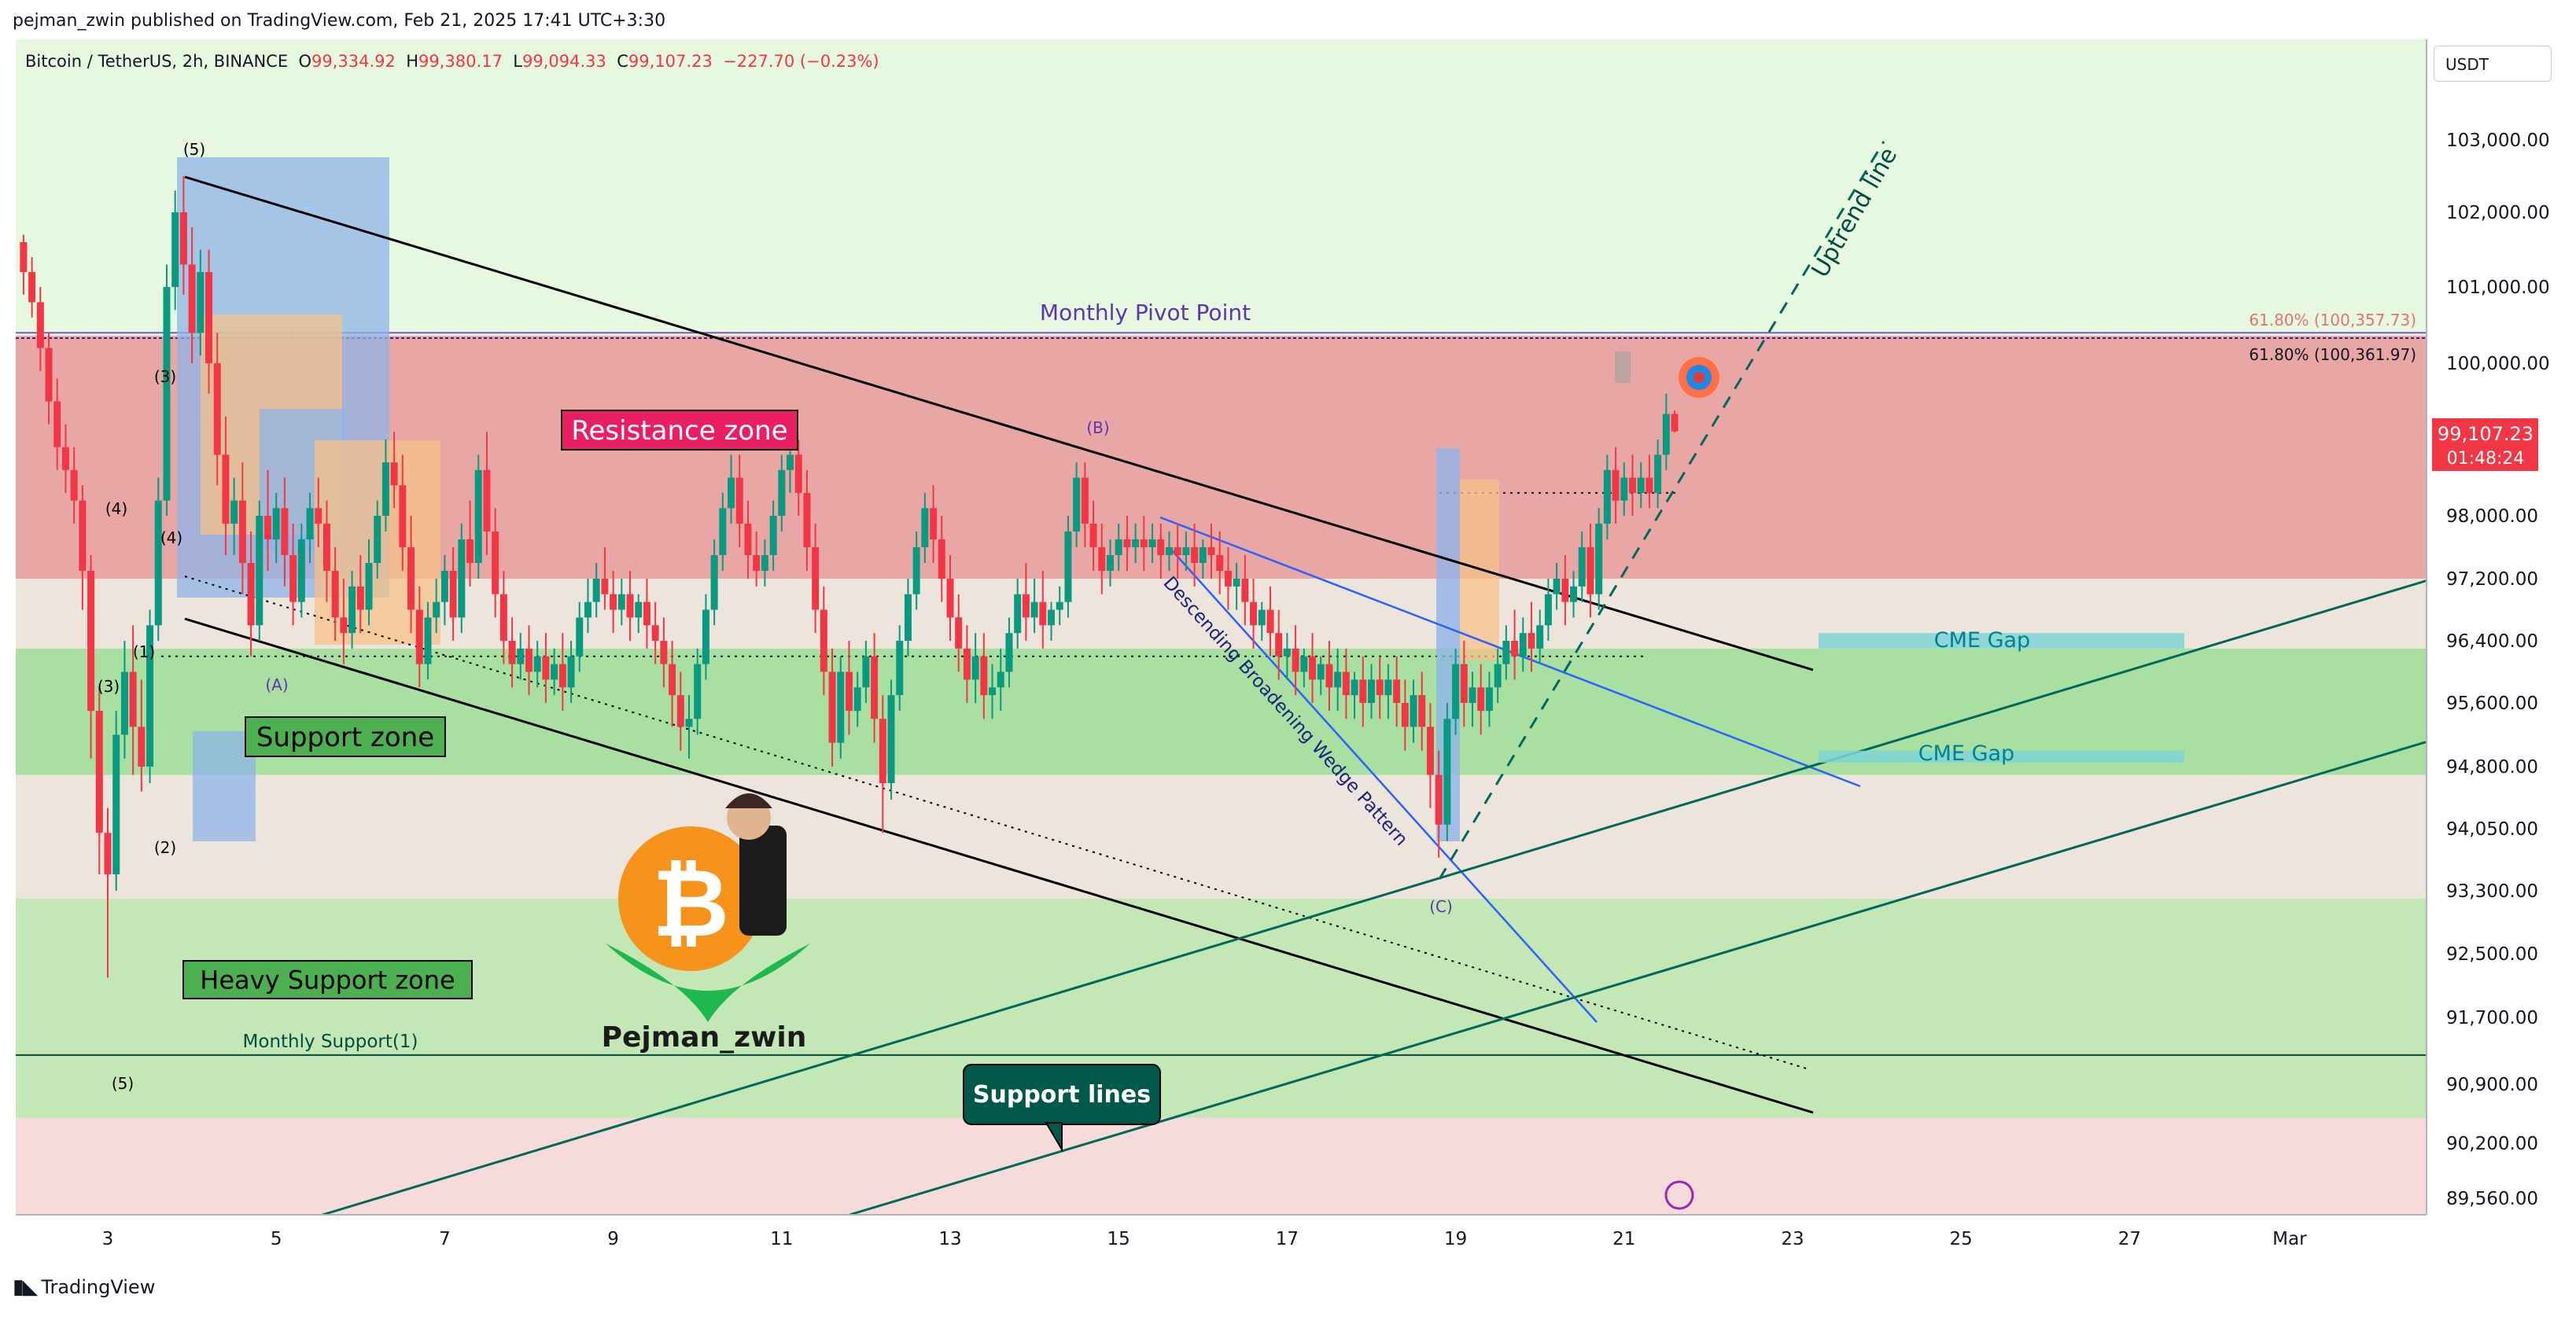  Describe the element at coordinates (2485, 444) in the screenshot. I see `last-price-tag` at that location.